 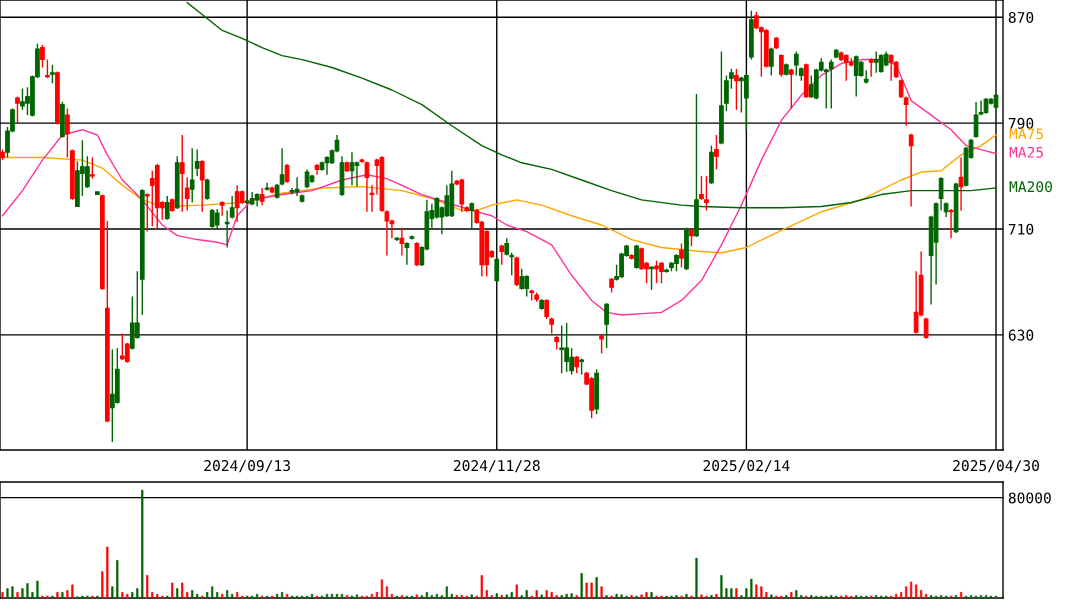 I want to click on y-tick-label: 870, so click(x=1021, y=17).